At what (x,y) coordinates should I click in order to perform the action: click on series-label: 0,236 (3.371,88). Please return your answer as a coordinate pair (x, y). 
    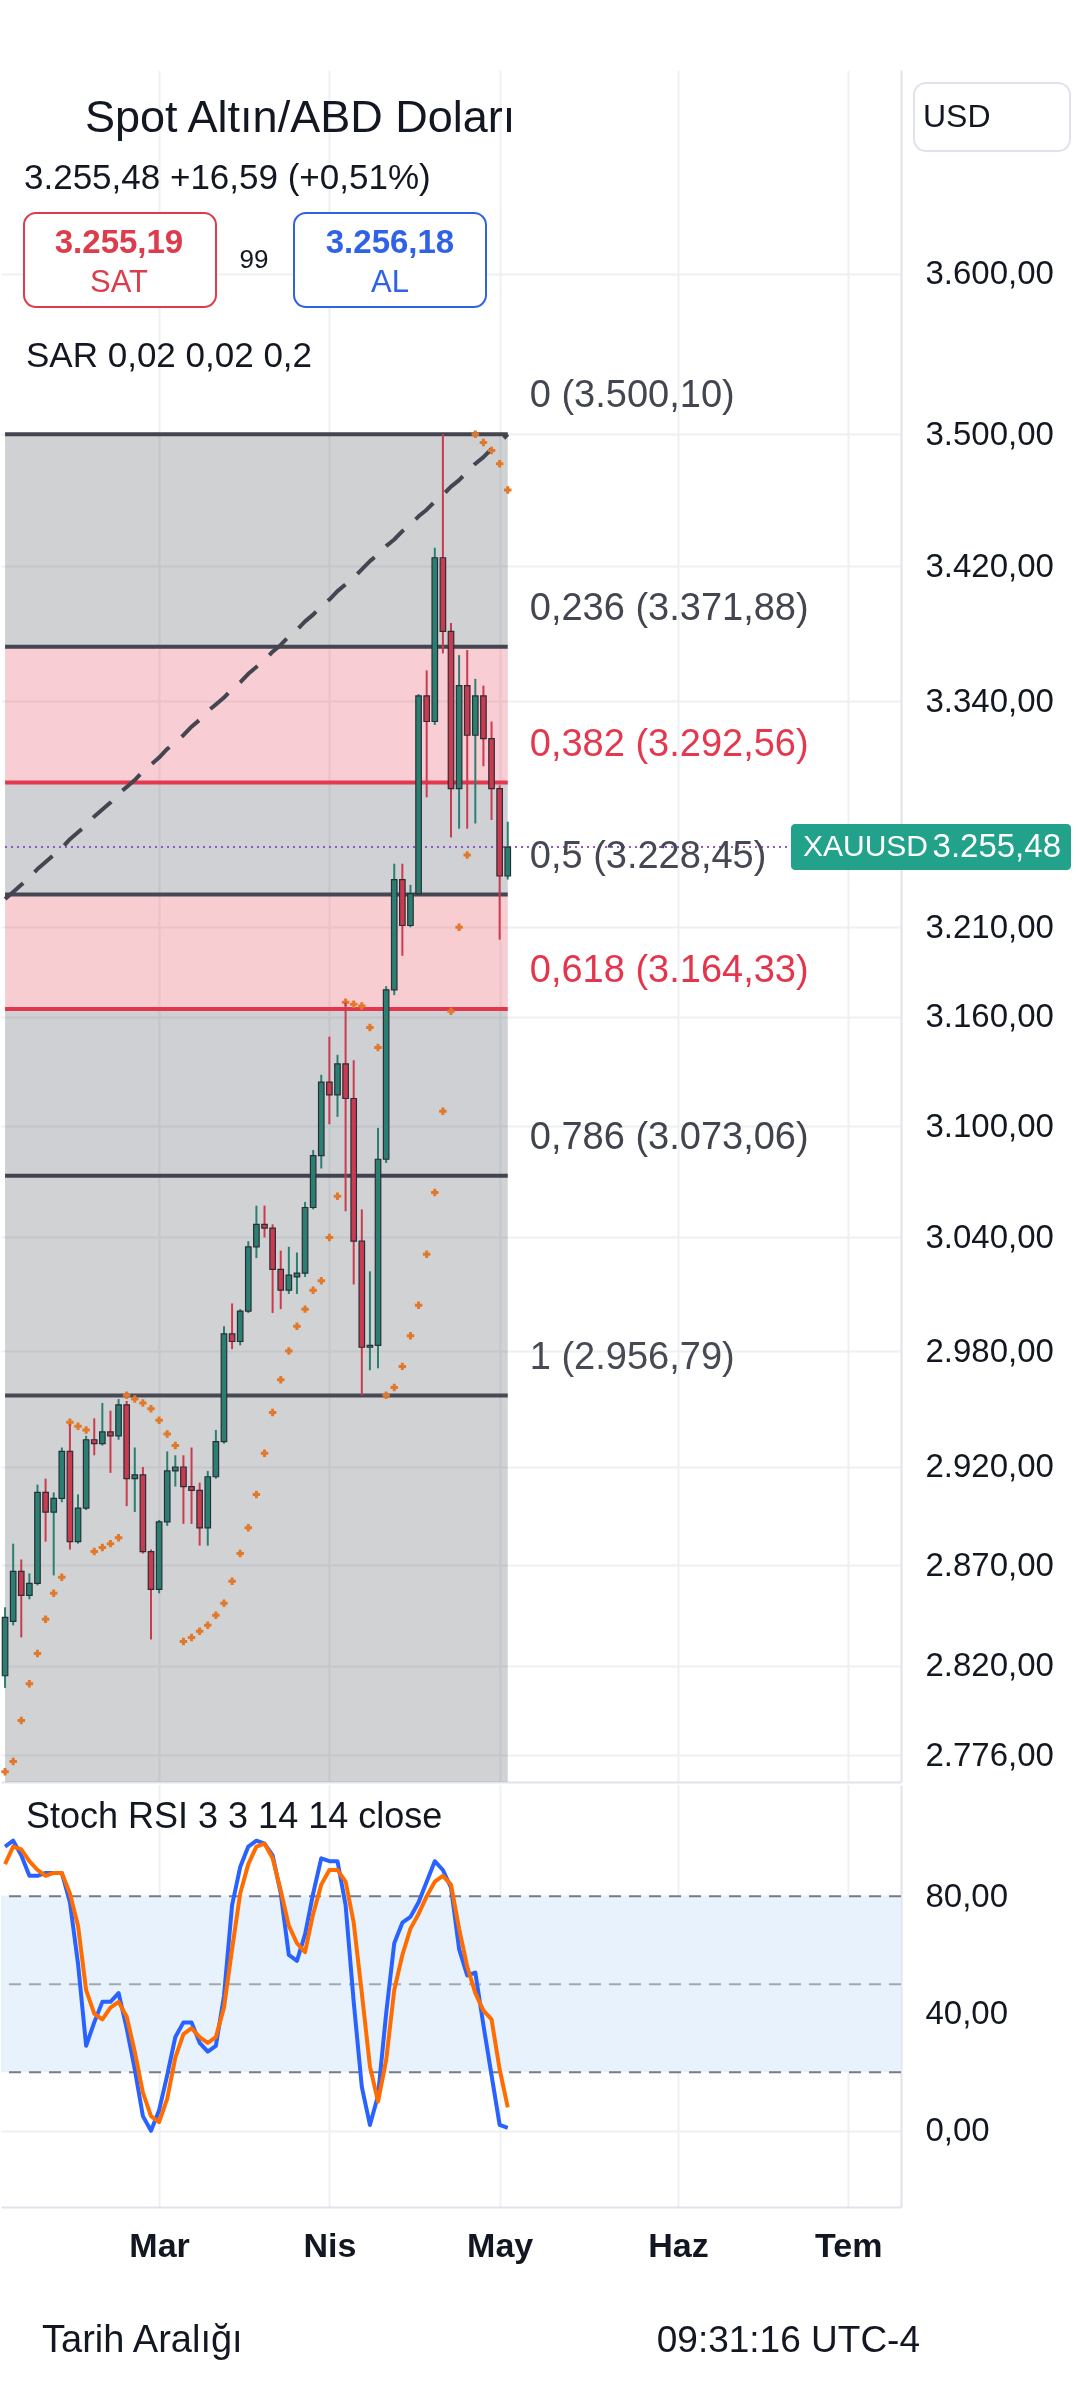
    Looking at the image, I should click on (669, 606).